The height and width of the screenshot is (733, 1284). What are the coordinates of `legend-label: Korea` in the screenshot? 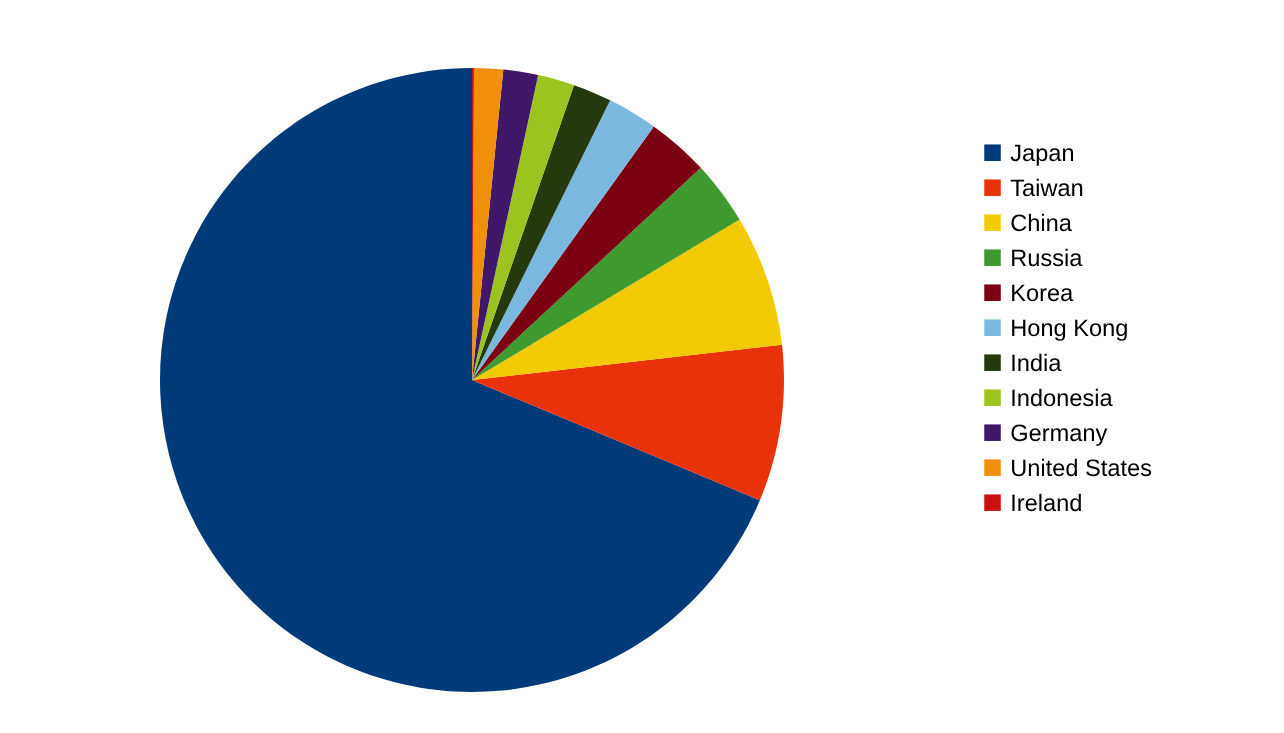 It's located at (1043, 293).